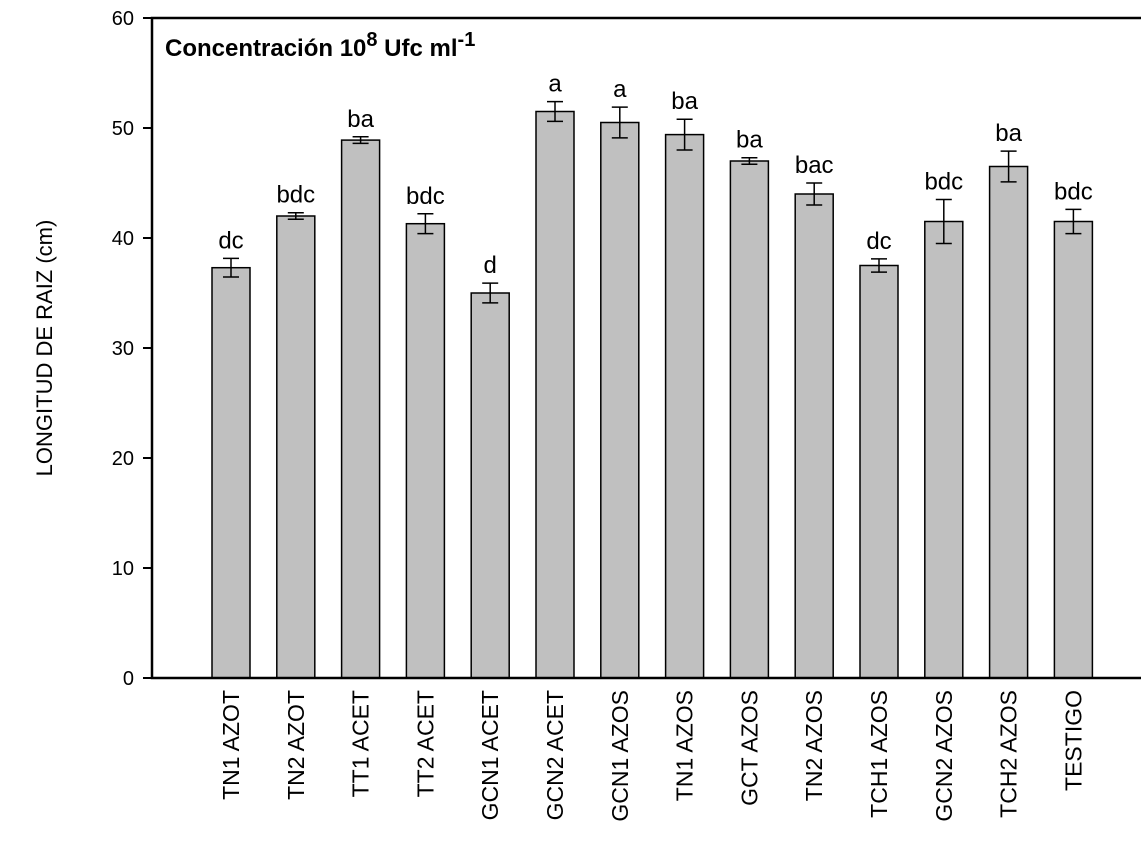 The image size is (1141, 868). What do you see at coordinates (685, 745) in the screenshot?
I see `x-tick-label: TN1 AZOS` at bounding box center [685, 745].